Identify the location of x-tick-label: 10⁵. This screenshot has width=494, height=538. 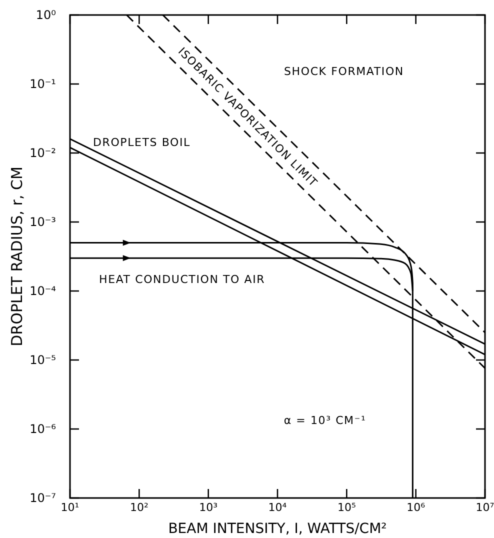
(346, 507).